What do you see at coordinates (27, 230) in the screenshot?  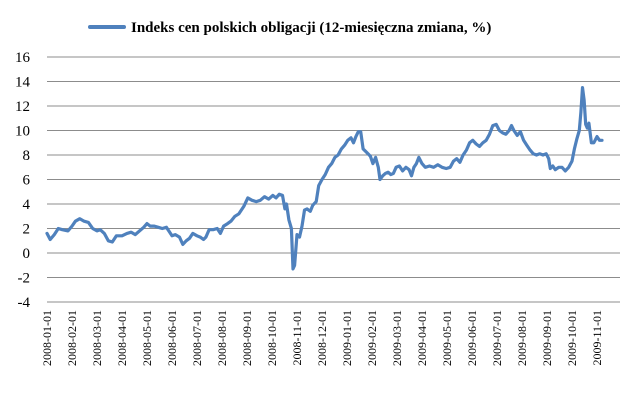 I see `y-tick-label: 2` at bounding box center [27, 230].